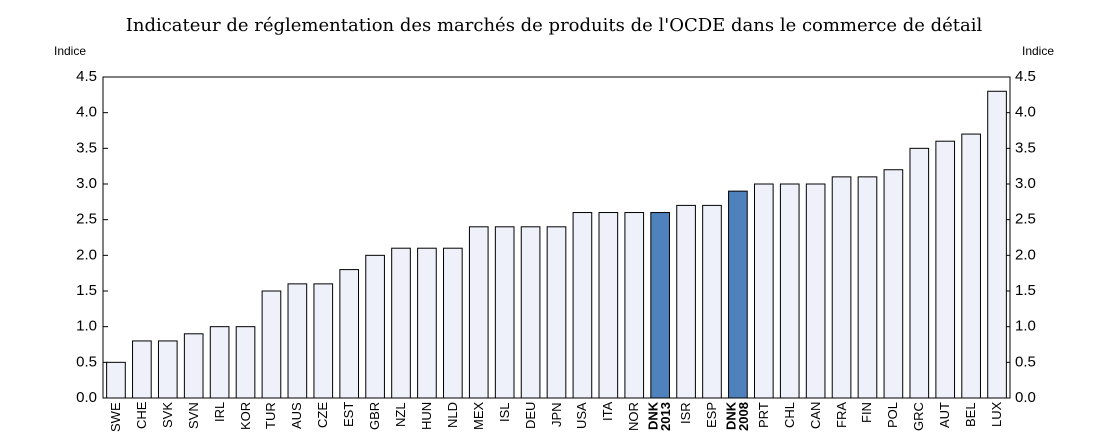 Image resolution: width=1108 pixels, height=442 pixels. What do you see at coordinates (1025, 147) in the screenshot?
I see `y2-tick-label: 3.5` at bounding box center [1025, 147].